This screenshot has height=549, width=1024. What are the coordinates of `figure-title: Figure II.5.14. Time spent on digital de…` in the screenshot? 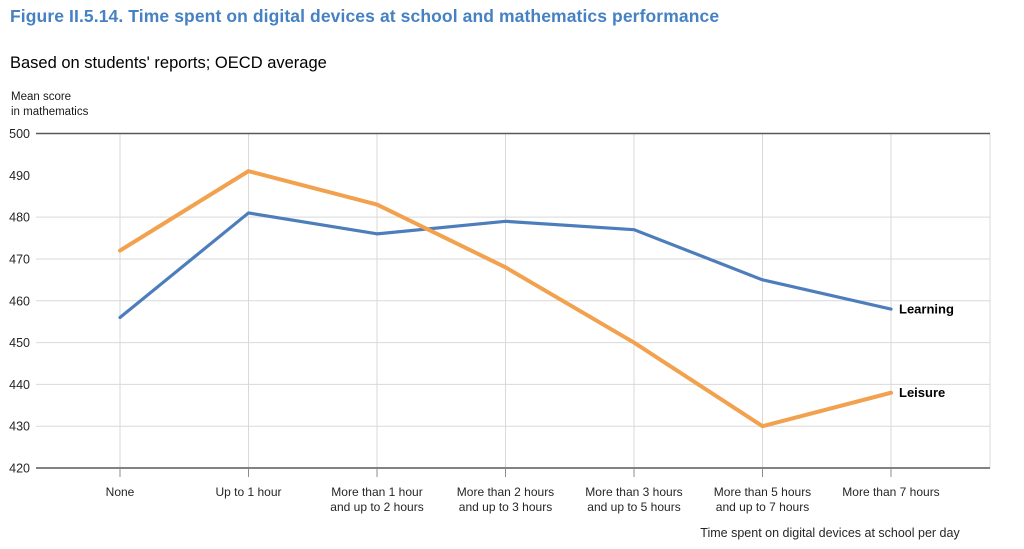 It's located at (365, 16).